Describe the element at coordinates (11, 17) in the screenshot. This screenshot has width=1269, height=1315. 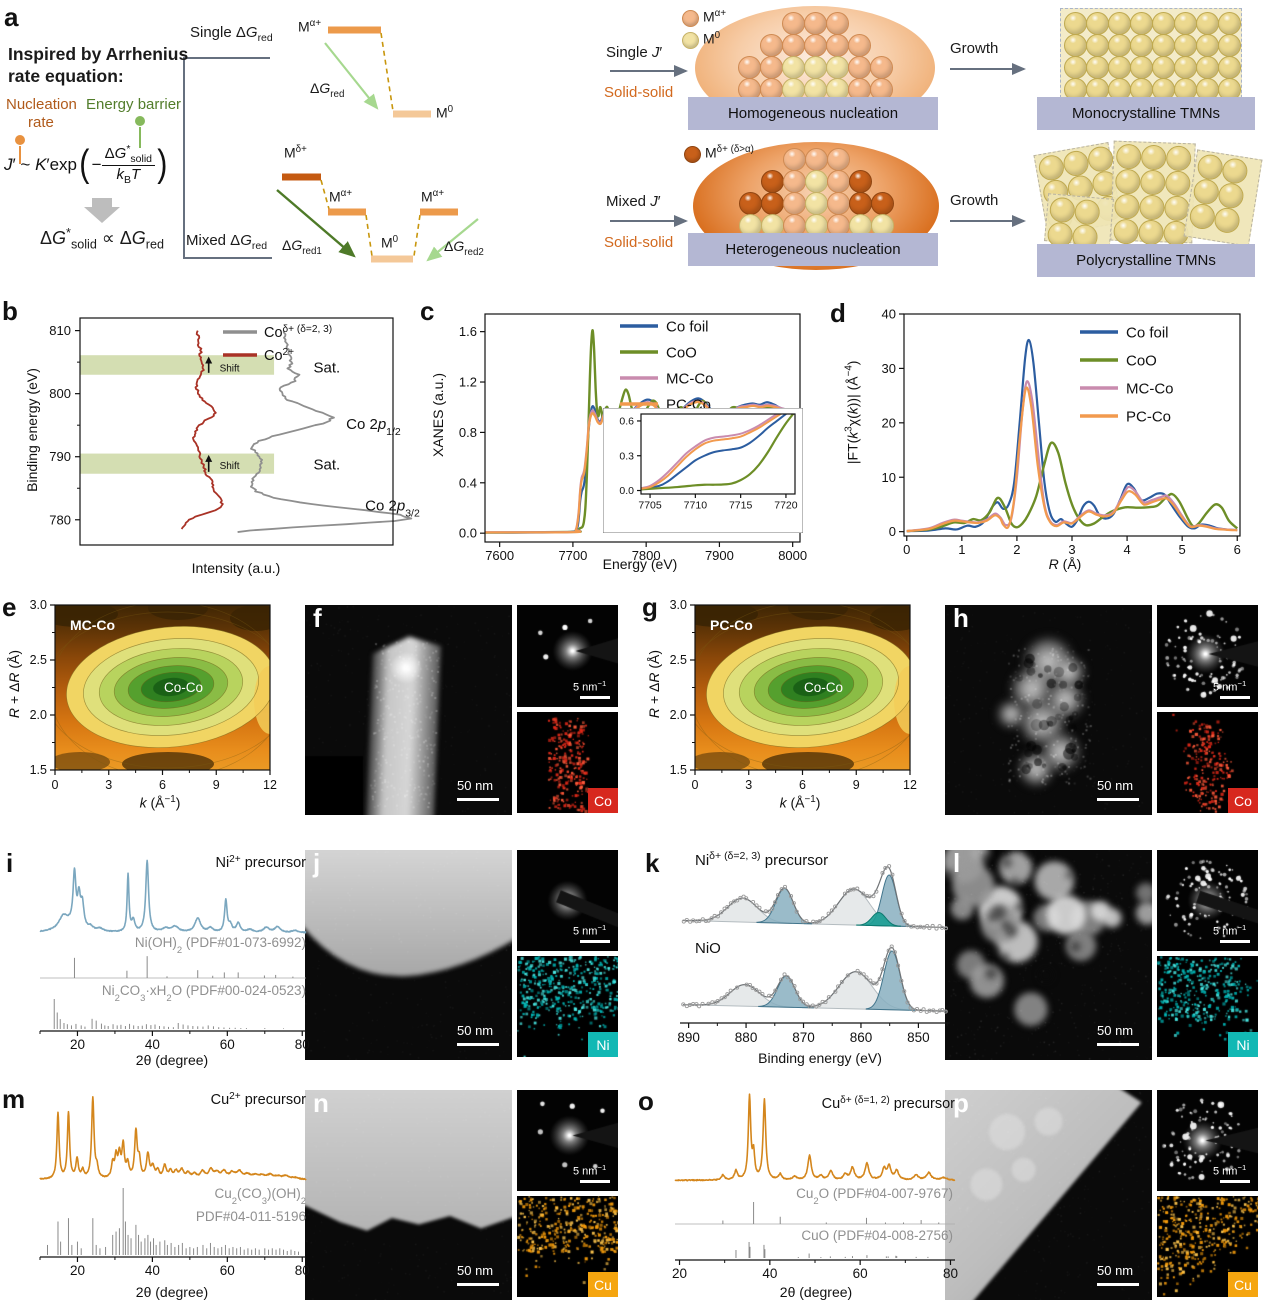
I see `panel-label-a: a` at that location.